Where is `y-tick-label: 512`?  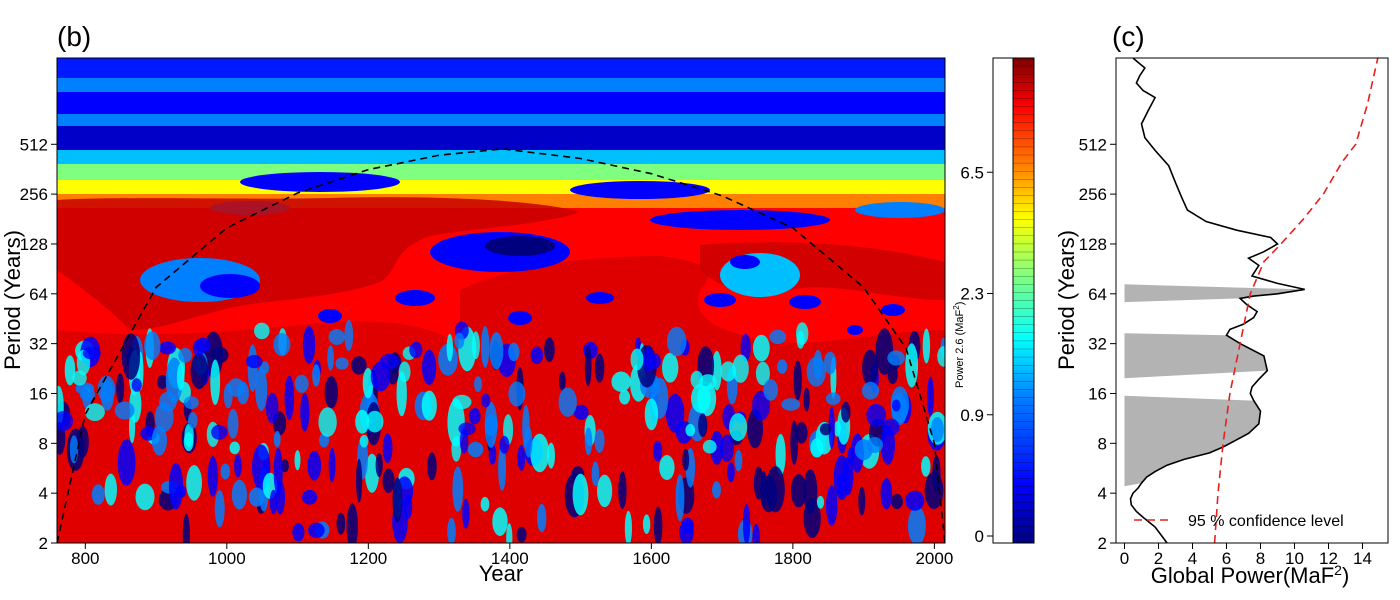
y-tick-label: 512 is located at coordinates (34, 144).